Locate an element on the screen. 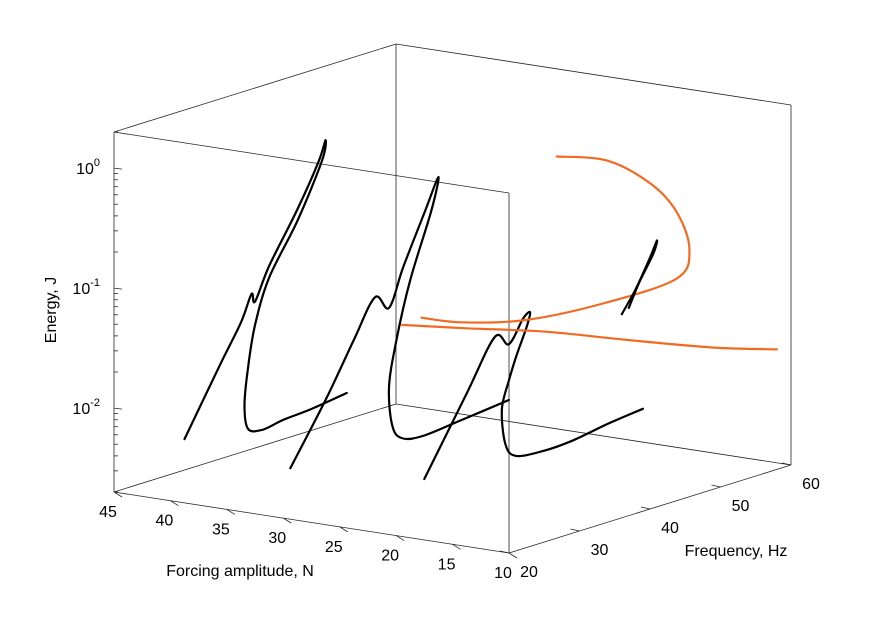 The image size is (872, 623). z-axis-label: Energy, J is located at coordinates (51, 310).